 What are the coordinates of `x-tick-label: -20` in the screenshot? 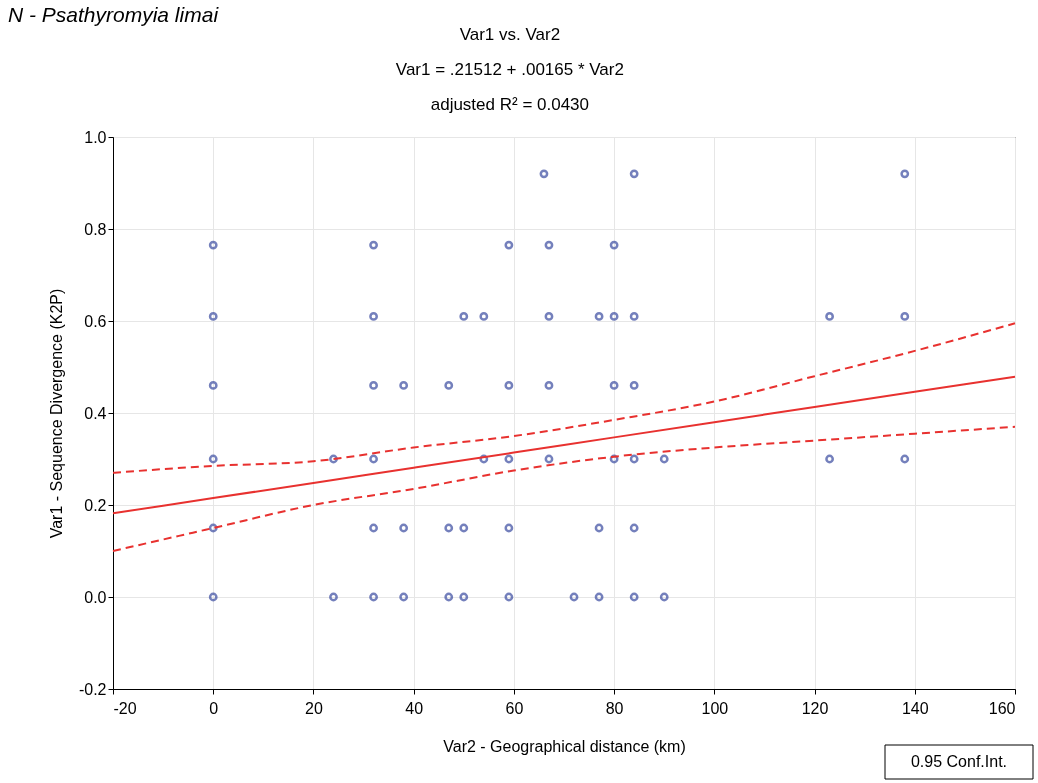 It's located at (125, 708).